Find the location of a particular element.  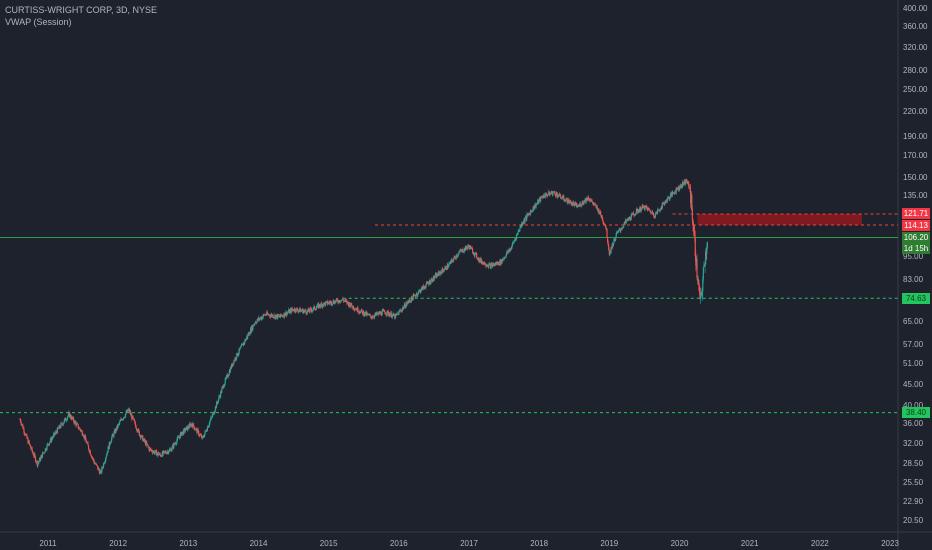

indicator-title: VWAP (Session) is located at coordinates (38, 22).